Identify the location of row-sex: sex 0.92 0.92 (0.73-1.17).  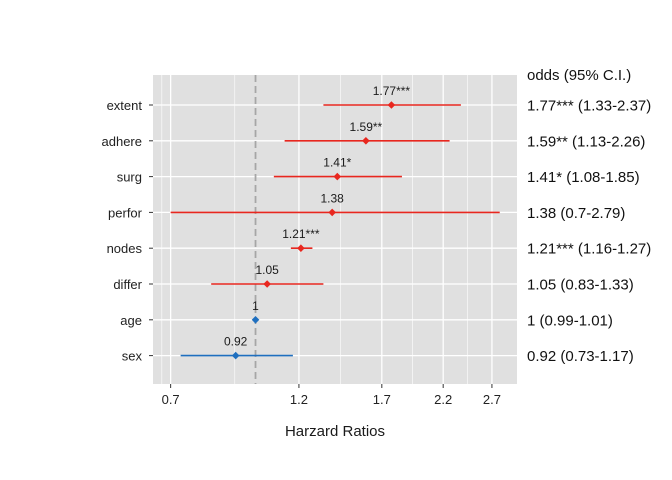
(378, 350).